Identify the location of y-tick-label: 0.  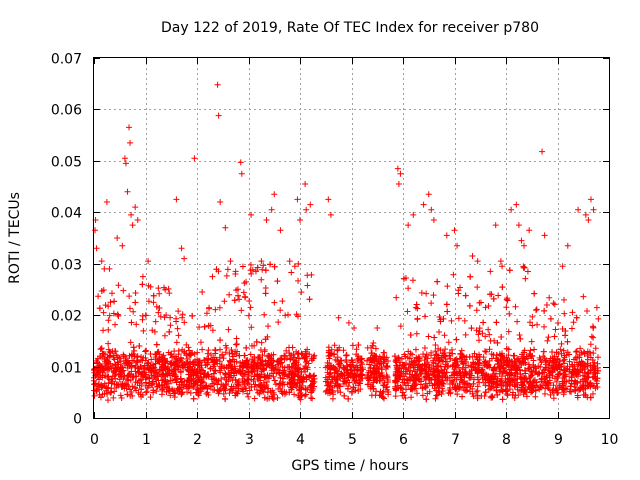
(77, 420).